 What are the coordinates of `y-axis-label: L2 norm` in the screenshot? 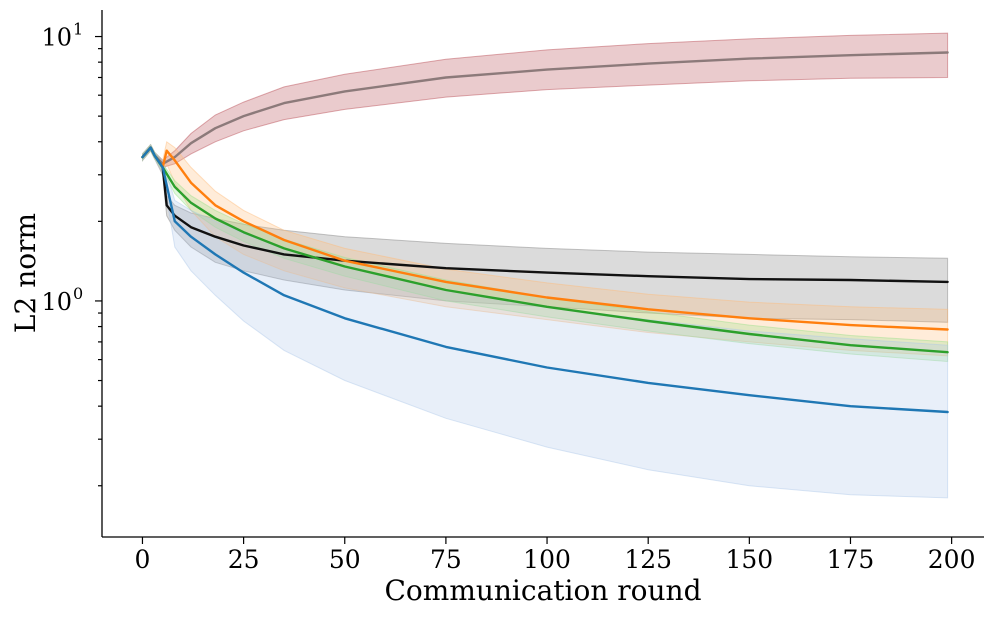 It's located at (25, 273).